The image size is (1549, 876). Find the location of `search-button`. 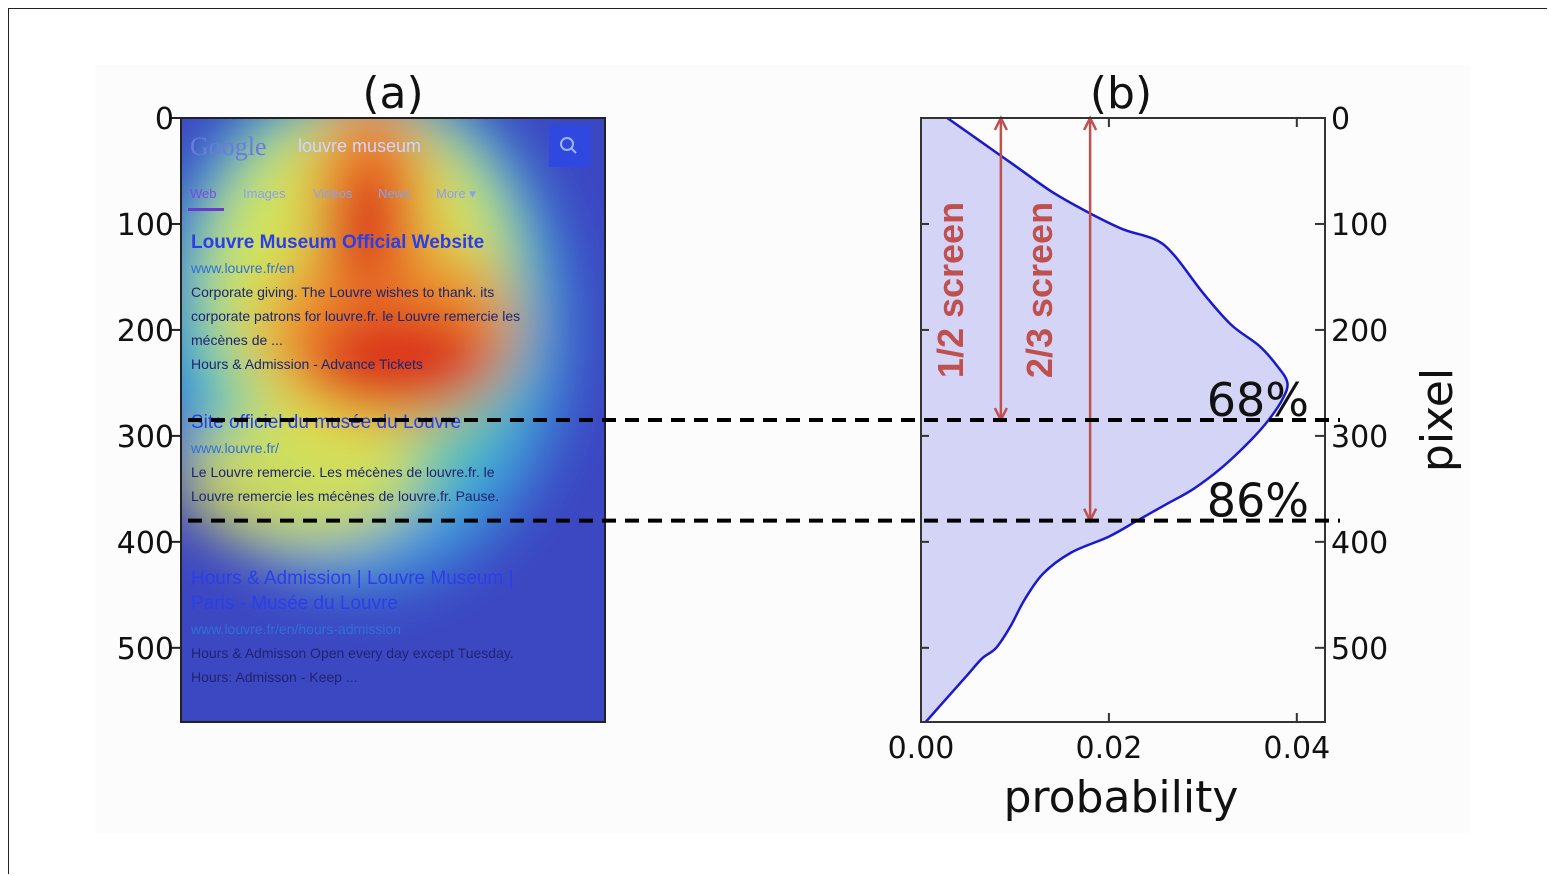

search-button is located at coordinates (570, 146).